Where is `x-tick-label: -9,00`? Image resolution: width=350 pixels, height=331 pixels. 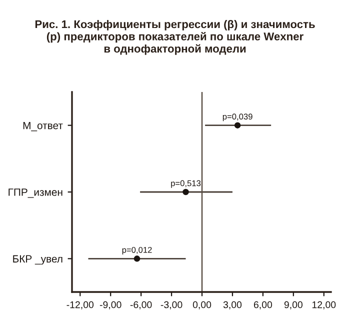
x-tick-label: -9,00 is located at coordinates (111, 305).